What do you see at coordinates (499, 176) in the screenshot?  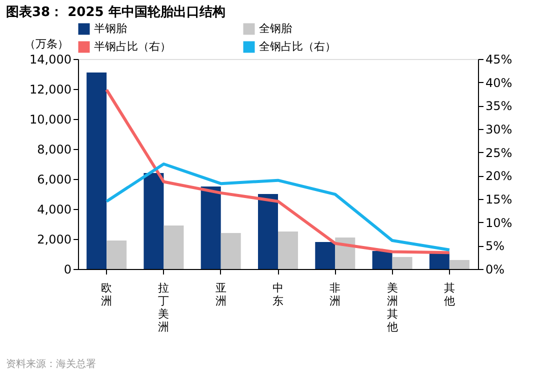 I see `y2-tick-label: 20%` at bounding box center [499, 176].